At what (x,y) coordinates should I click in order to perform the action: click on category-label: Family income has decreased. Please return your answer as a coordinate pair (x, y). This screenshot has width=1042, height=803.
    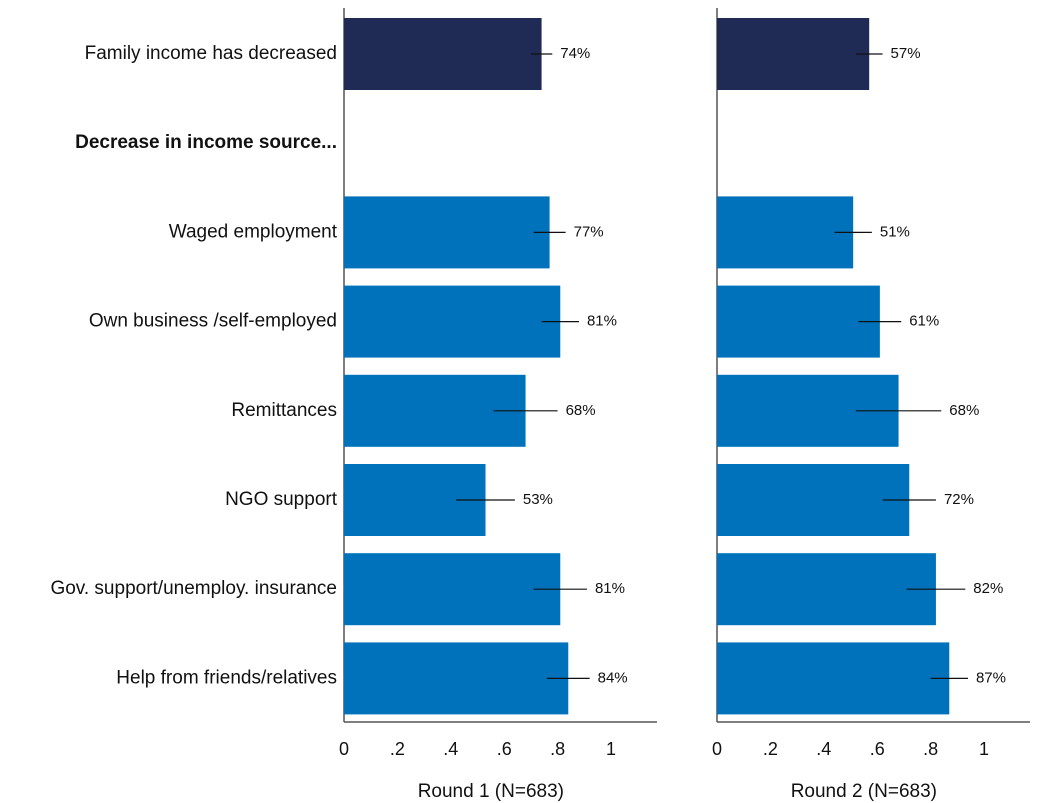
    Looking at the image, I should click on (211, 53).